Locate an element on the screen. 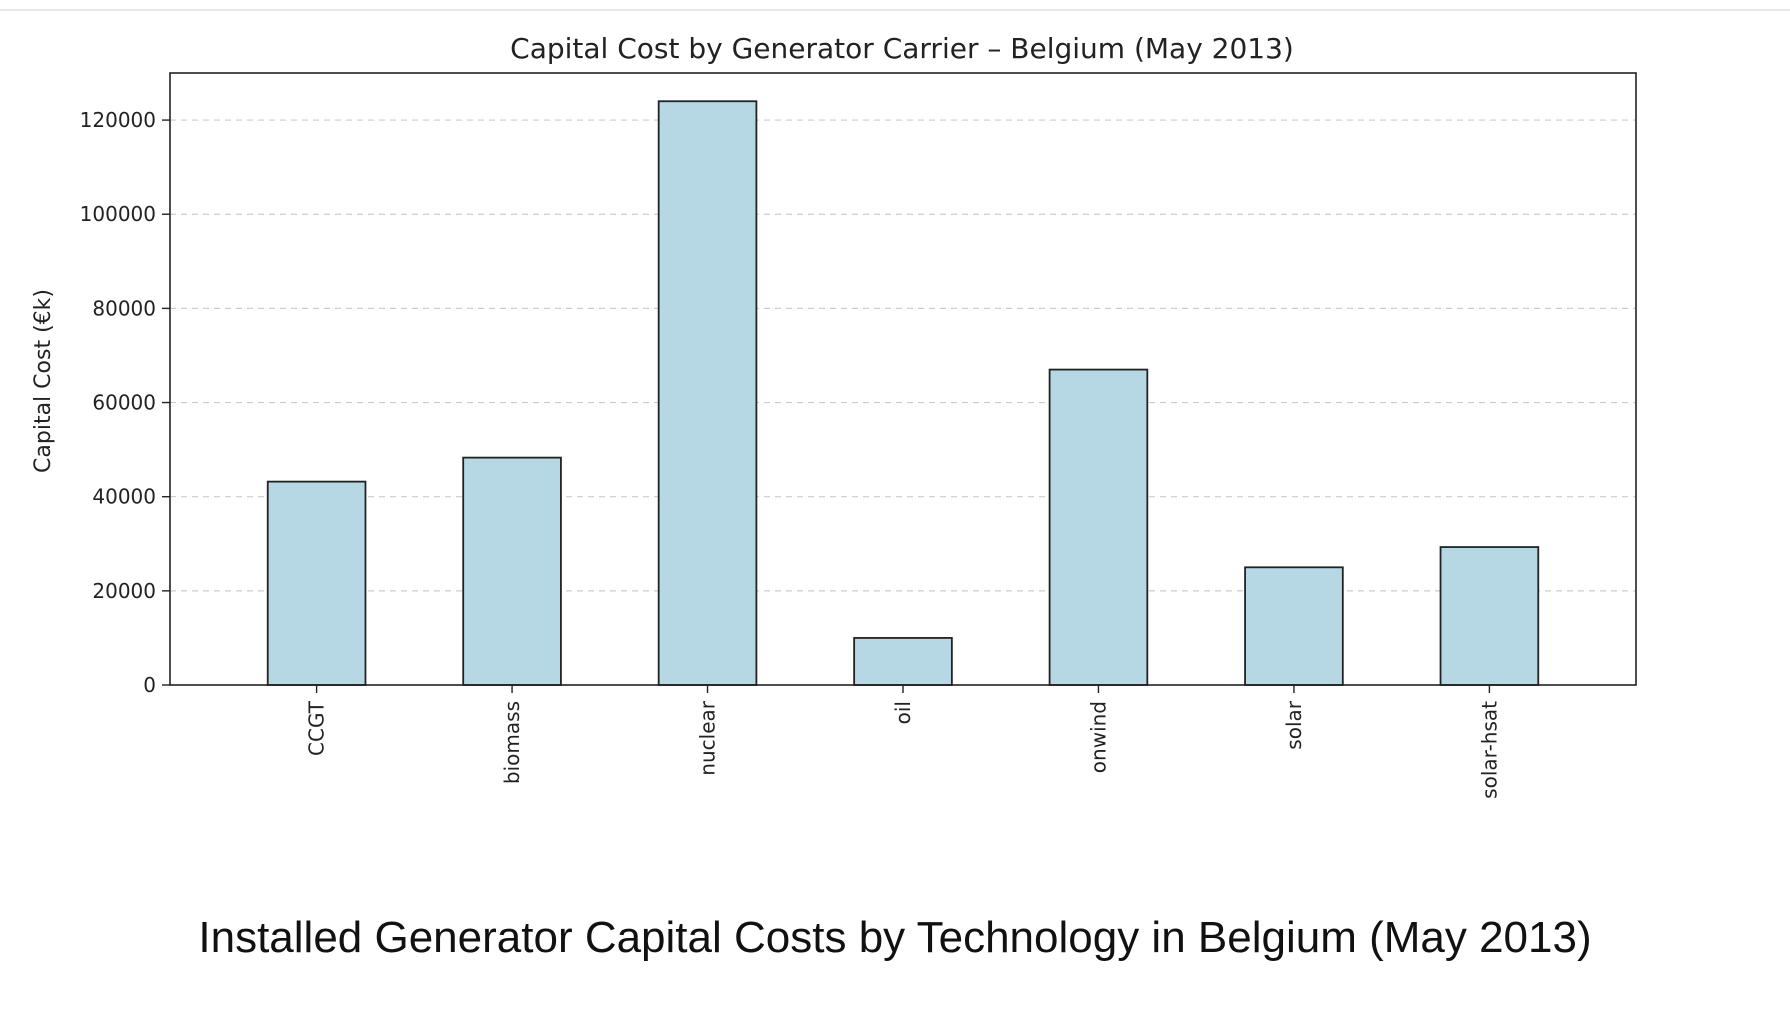  bar-oil is located at coordinates (903, 661).